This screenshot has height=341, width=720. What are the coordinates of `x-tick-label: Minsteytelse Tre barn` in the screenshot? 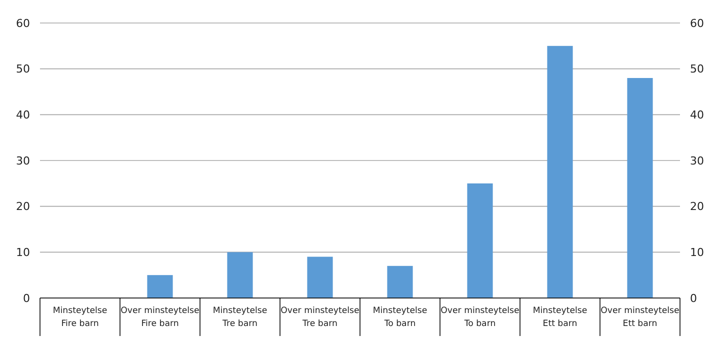 It's located at (240, 317).